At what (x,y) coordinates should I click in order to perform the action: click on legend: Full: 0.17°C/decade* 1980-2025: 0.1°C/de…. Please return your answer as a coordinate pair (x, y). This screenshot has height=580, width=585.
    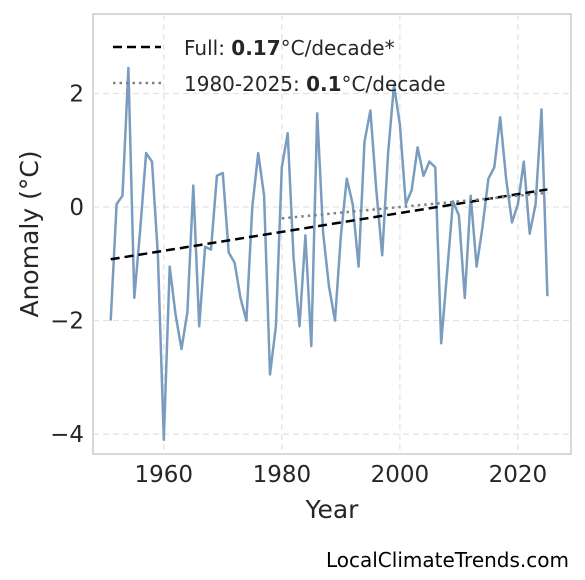
    Looking at the image, I should click on (279, 66).